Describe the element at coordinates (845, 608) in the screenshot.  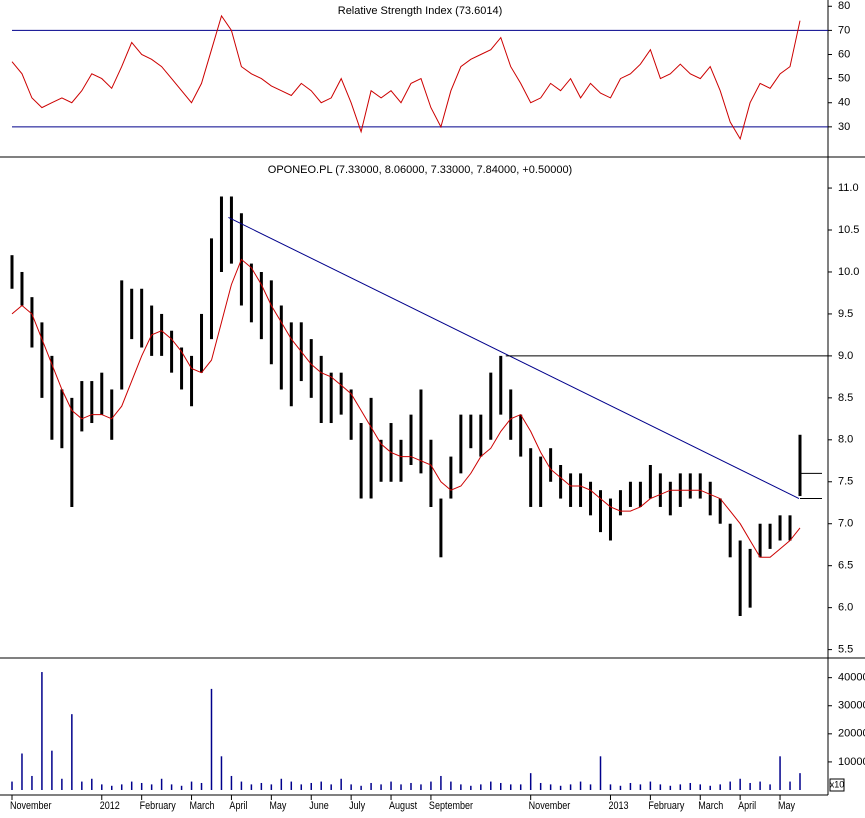
I see `y-tick-label: 6.0` at that location.